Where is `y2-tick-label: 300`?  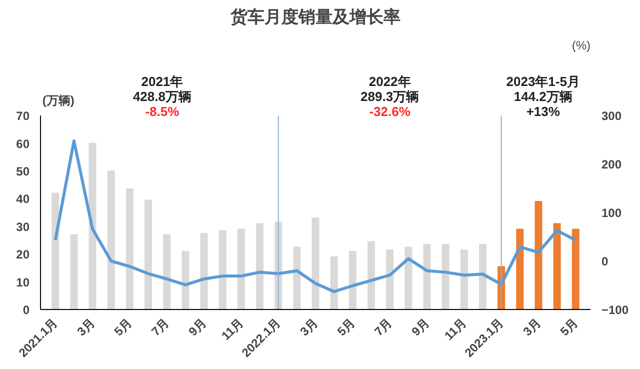 y2-tick-label: 300 is located at coordinates (612, 116).